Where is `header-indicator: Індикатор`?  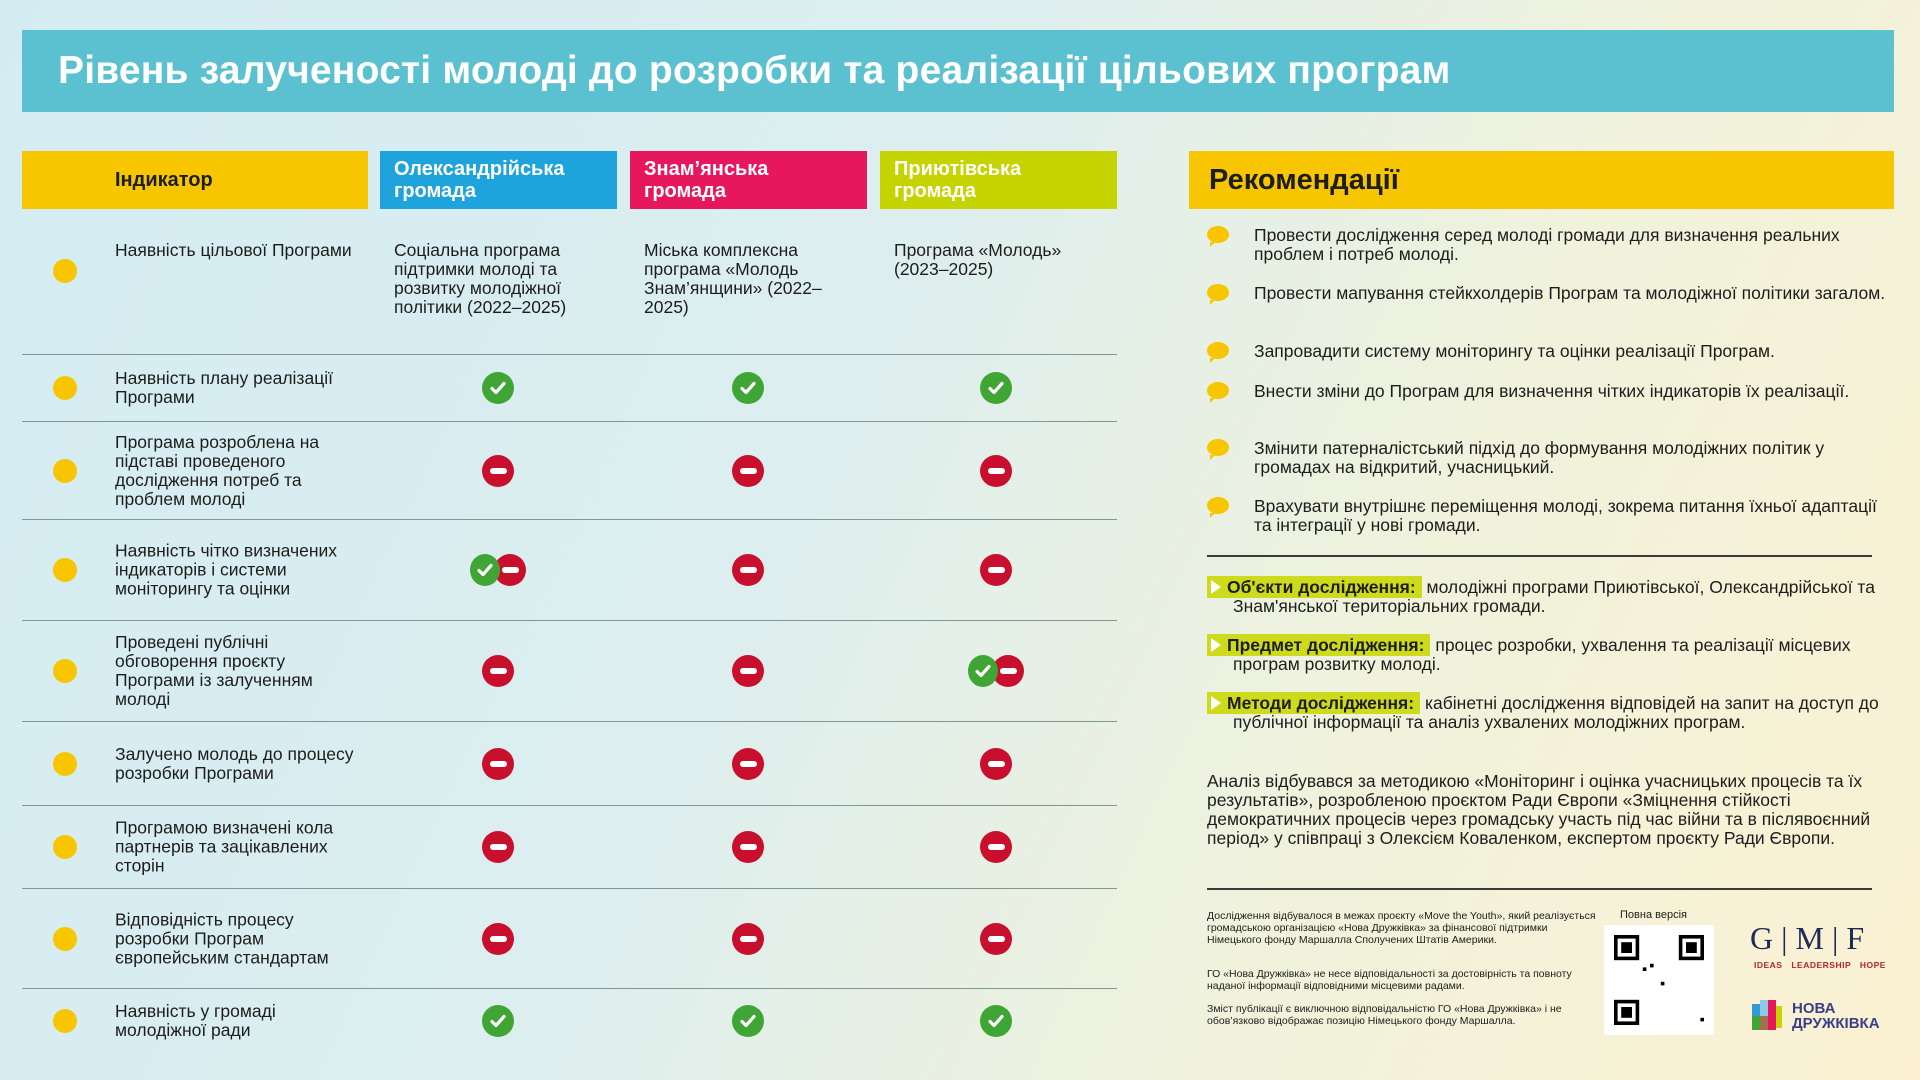 header-indicator: Індикатор is located at coordinates (195, 180).